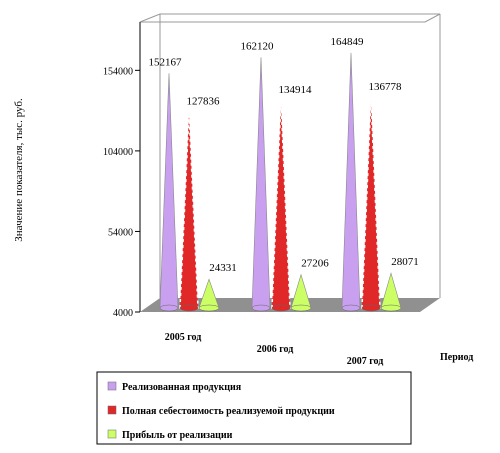 This screenshot has width=500, height=453. What do you see at coordinates (275, 349) in the screenshot?
I see `x-tick-label: 2006 год` at bounding box center [275, 349].